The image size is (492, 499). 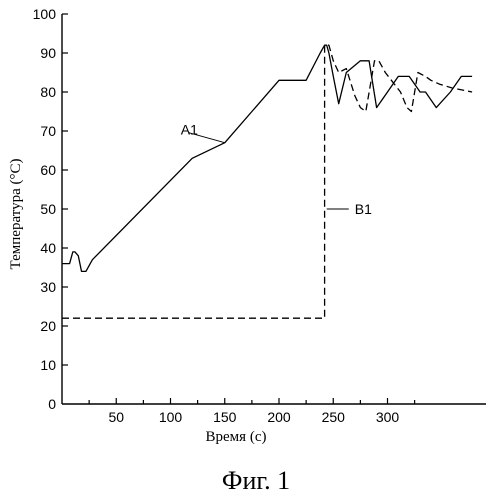 I want to click on y-tick-label: 50, so click(x=48, y=209).